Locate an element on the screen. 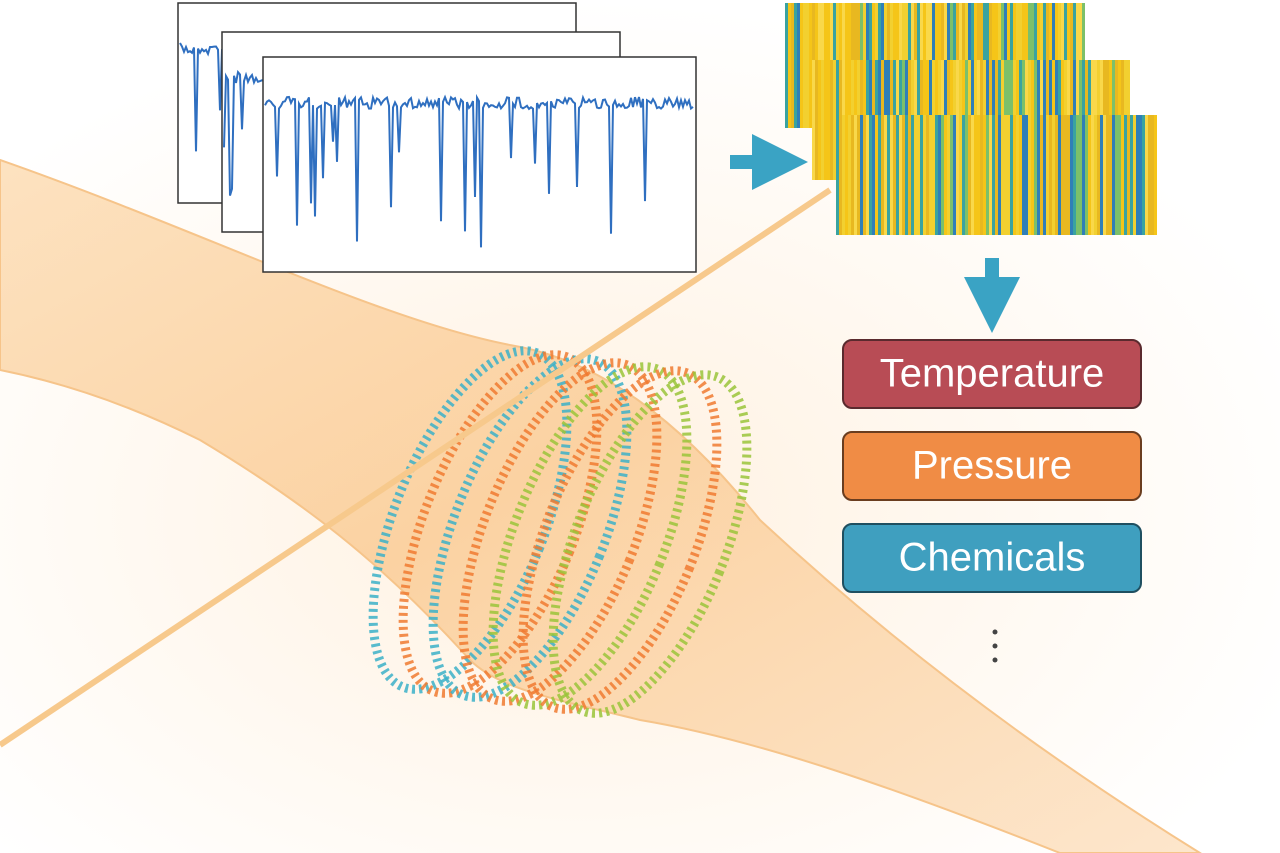  output-label: Temperature is located at coordinates (992, 374).